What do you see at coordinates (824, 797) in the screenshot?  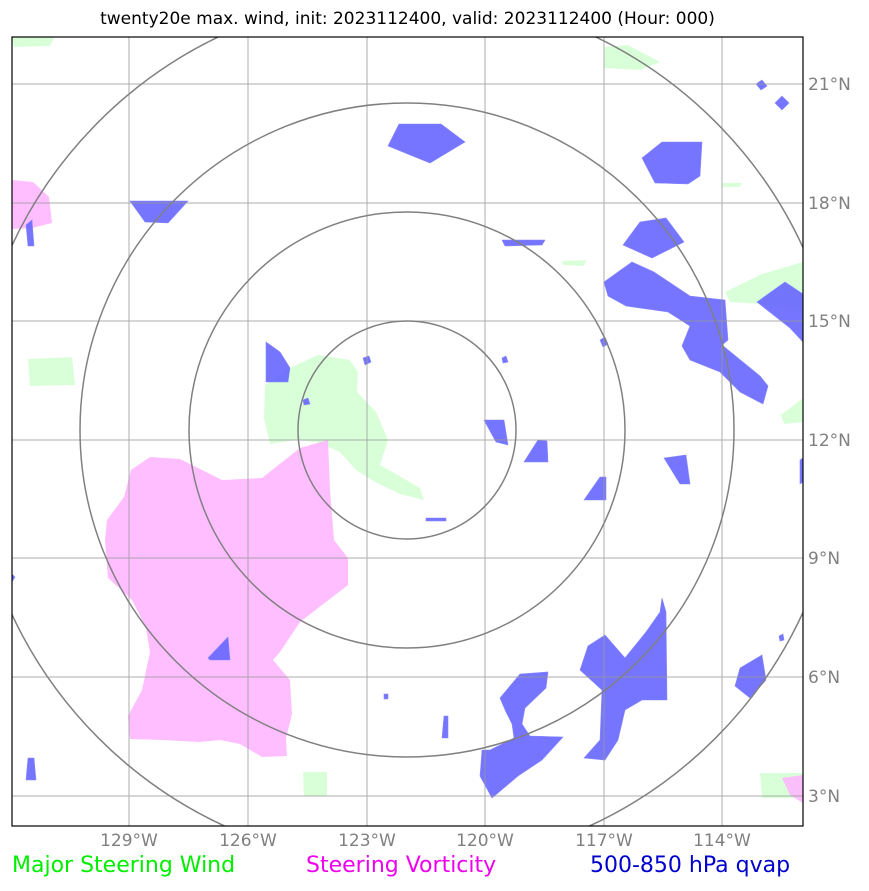 I see `lat-tick-label: 3°N` at bounding box center [824, 797].